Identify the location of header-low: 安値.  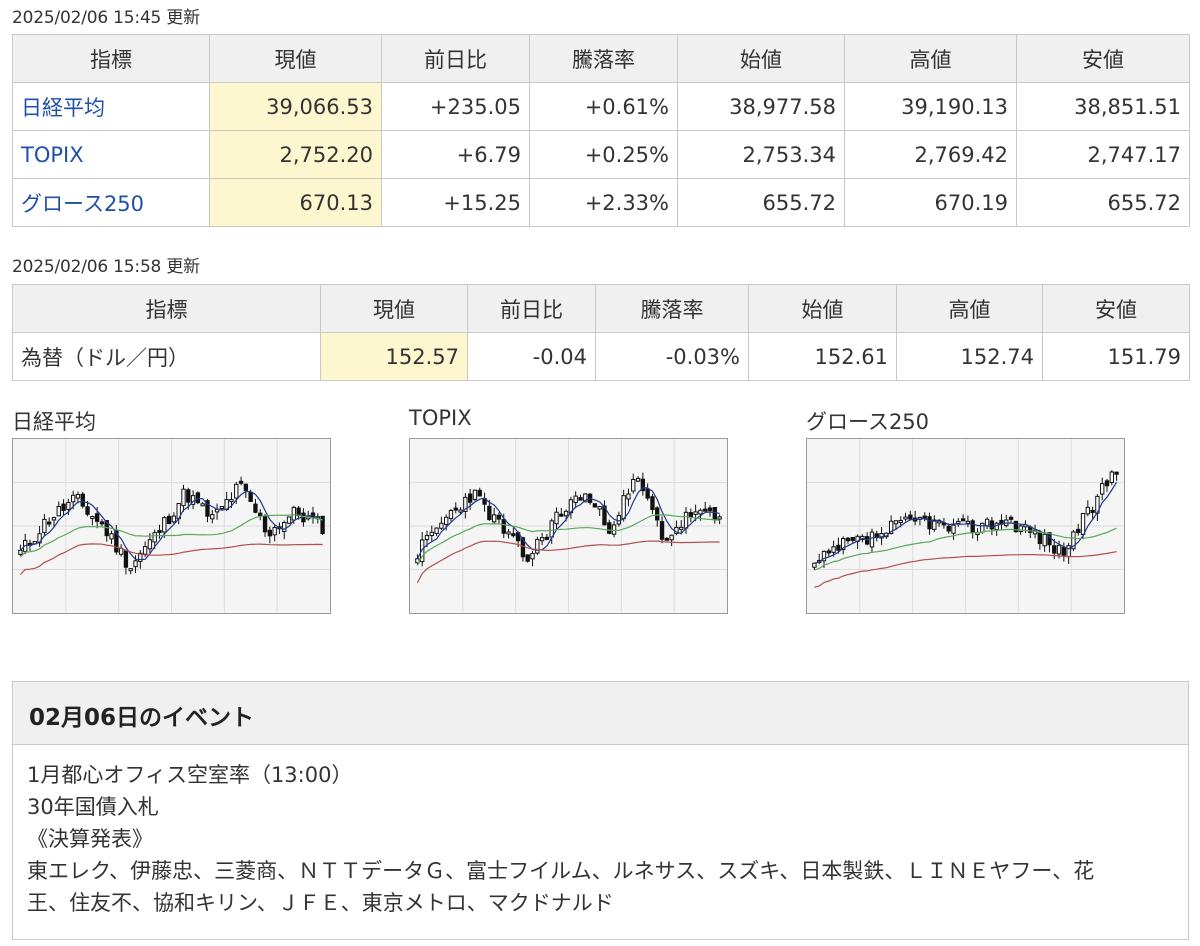
(1116, 308).